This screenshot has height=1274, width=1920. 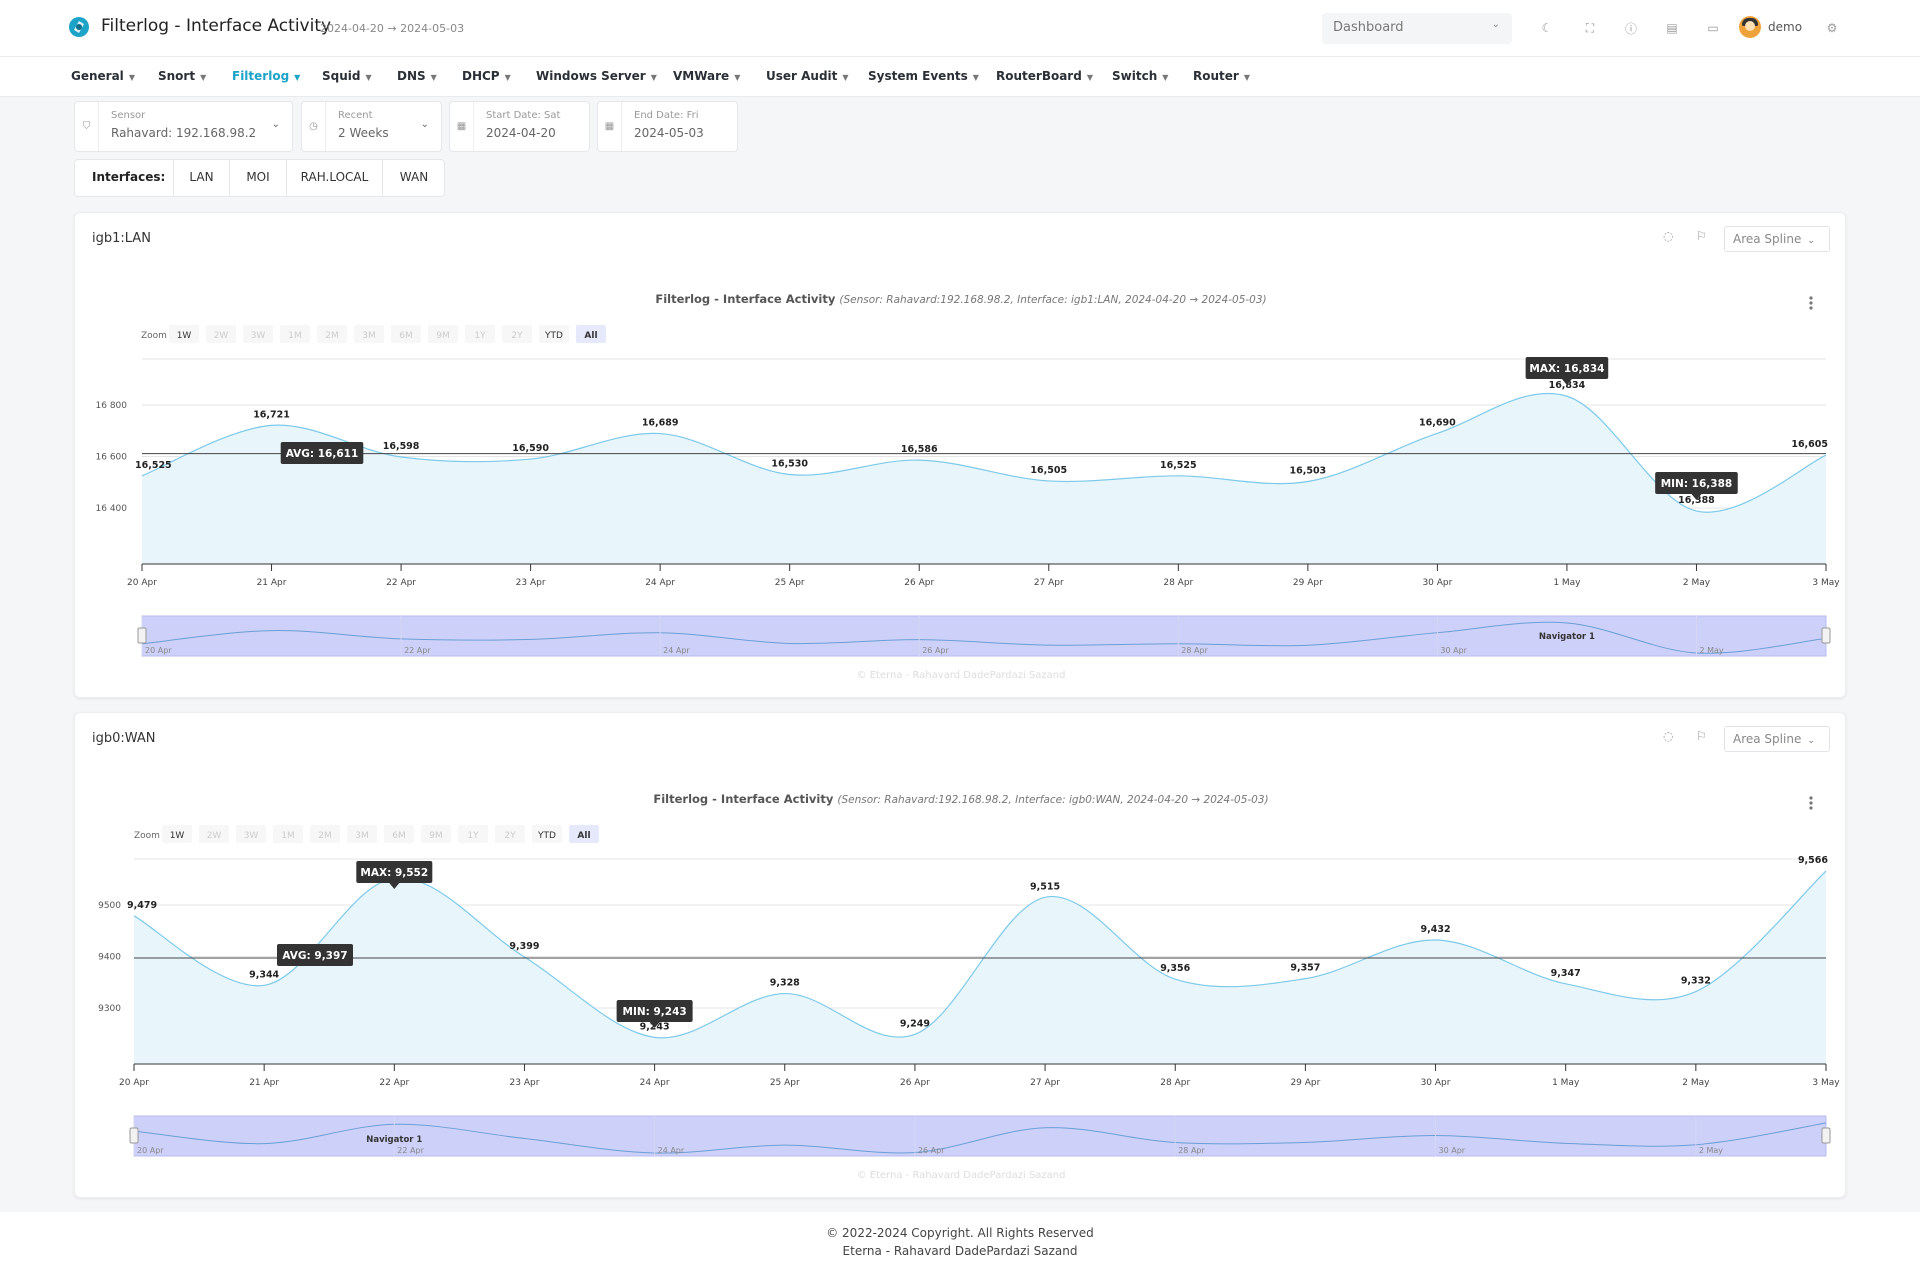 I want to click on nav-item-filterlog: Filterlog ▼, so click(x=266, y=76).